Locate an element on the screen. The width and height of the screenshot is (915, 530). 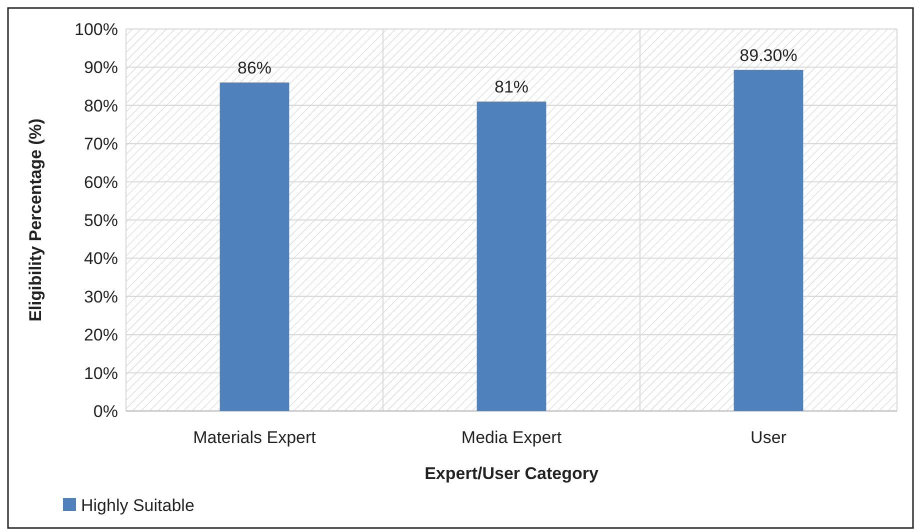
x-axis-title: Expert/User Category is located at coordinates (511, 473).